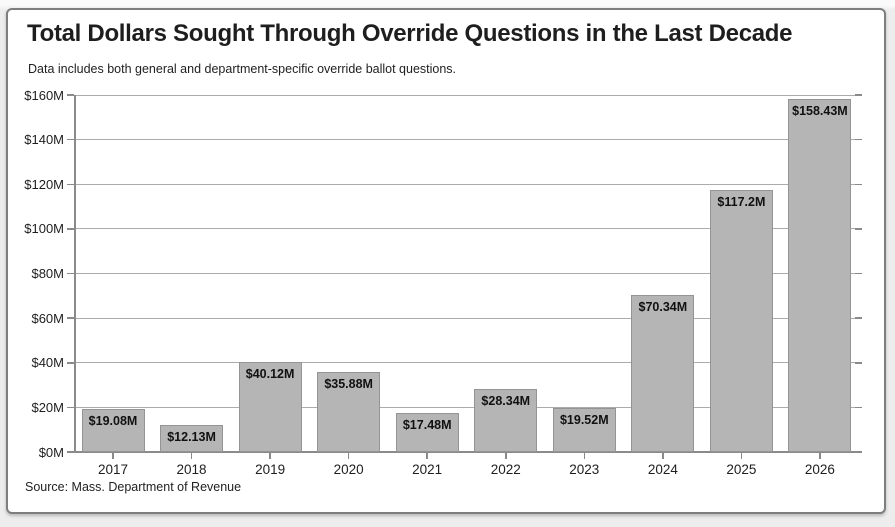 The image size is (895, 527). Describe the element at coordinates (427, 469) in the screenshot. I see `x-axis-label: 2021` at that location.